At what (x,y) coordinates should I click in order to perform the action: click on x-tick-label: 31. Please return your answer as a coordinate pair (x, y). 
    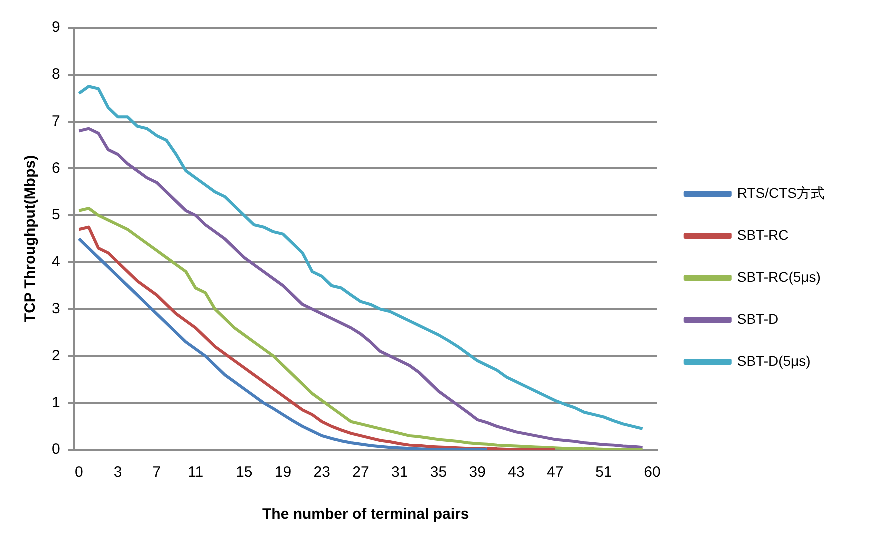
    Looking at the image, I should click on (400, 473).